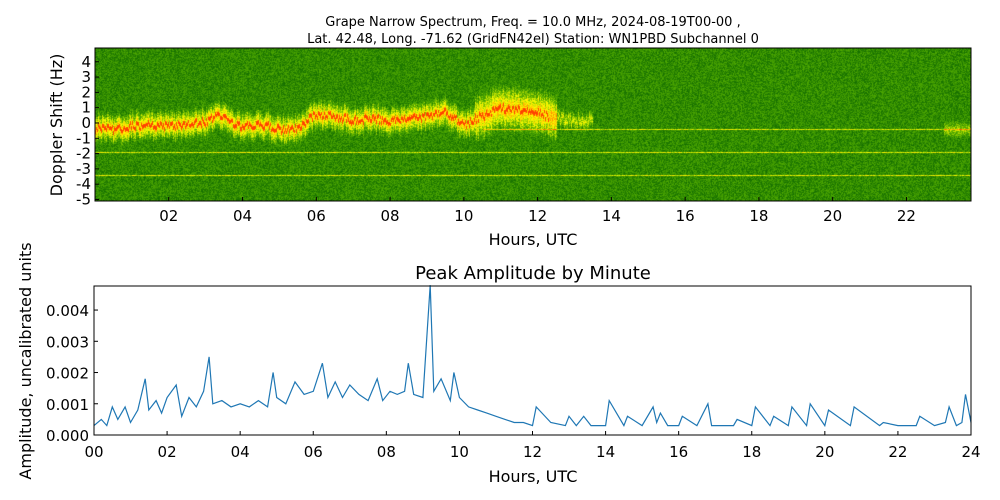 The height and width of the screenshot is (500, 1000). What do you see at coordinates (25, 360) in the screenshot?
I see `amplitude-ylabel: Amplitude, uncalibrated units` at bounding box center [25, 360].